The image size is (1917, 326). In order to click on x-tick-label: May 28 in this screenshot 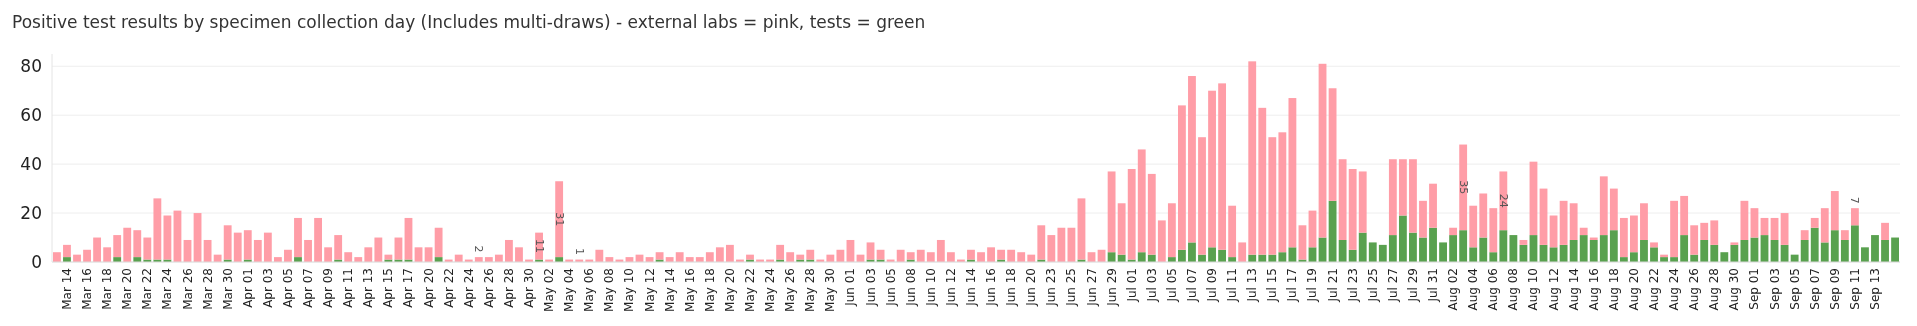, I will do `click(810, 290)`.